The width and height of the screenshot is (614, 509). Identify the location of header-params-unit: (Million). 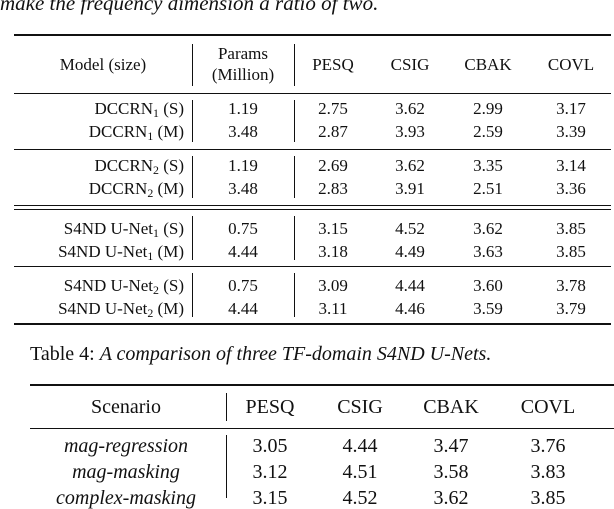
(243, 74).